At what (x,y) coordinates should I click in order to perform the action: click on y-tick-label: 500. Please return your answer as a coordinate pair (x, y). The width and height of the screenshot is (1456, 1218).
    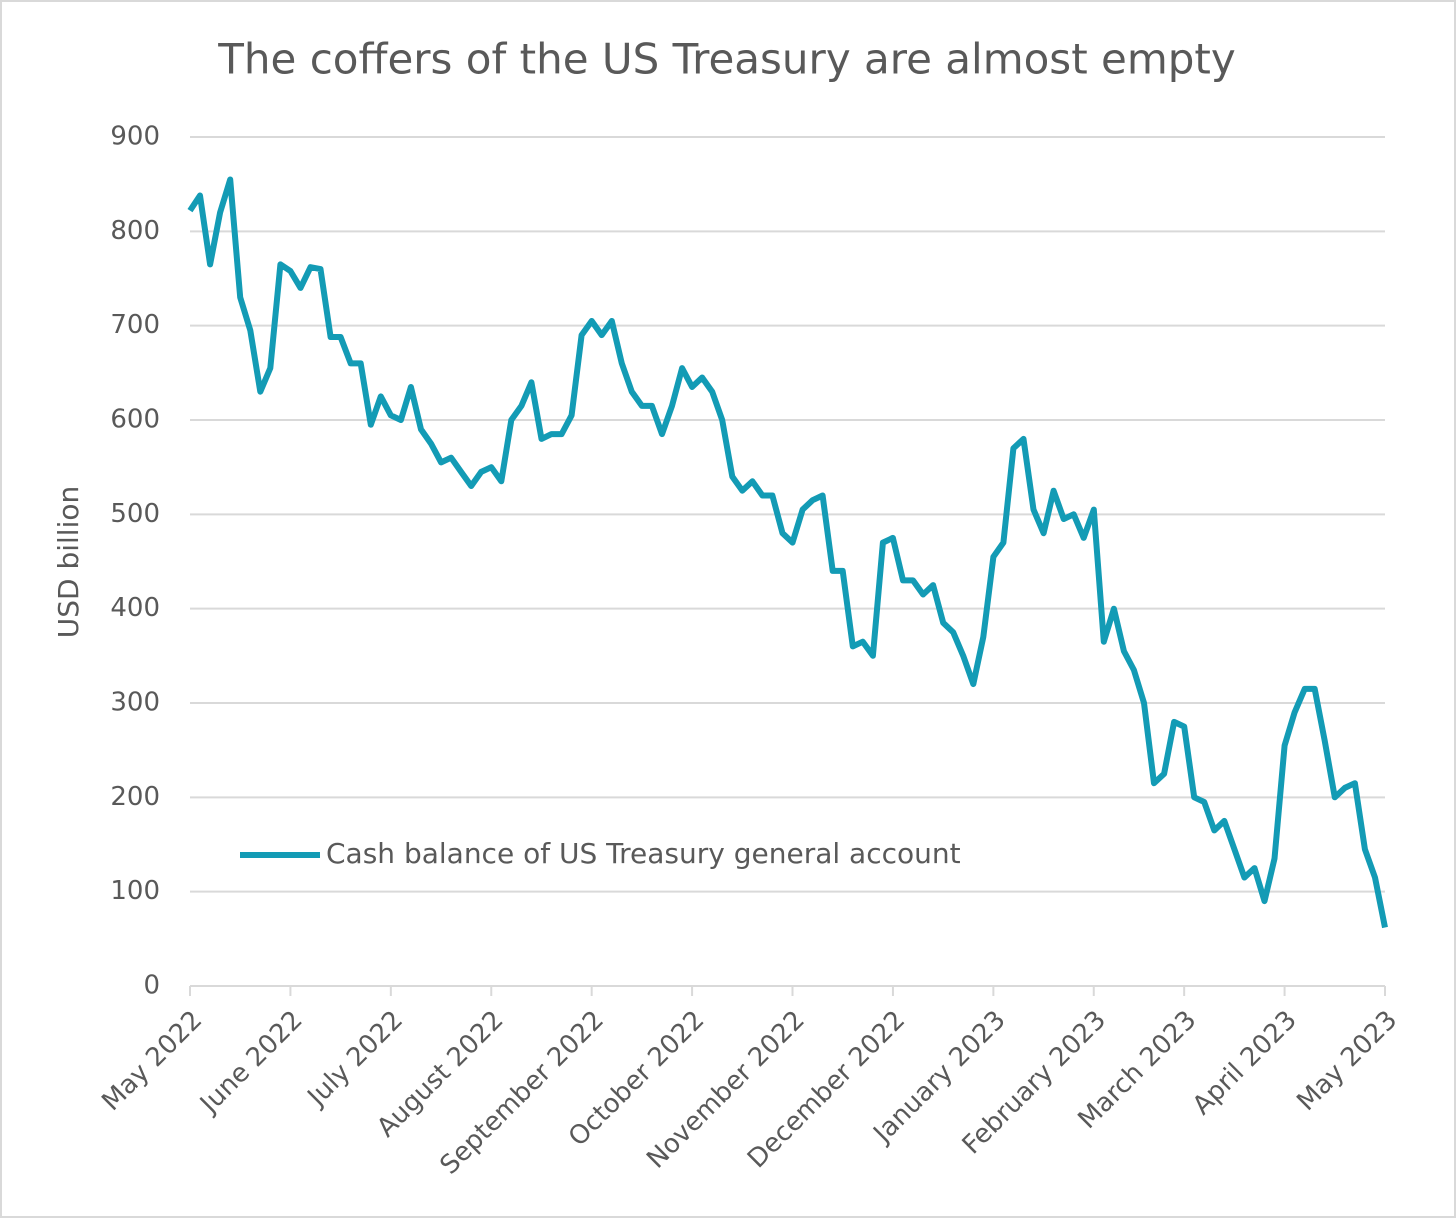
    Looking at the image, I should click on (135, 514).